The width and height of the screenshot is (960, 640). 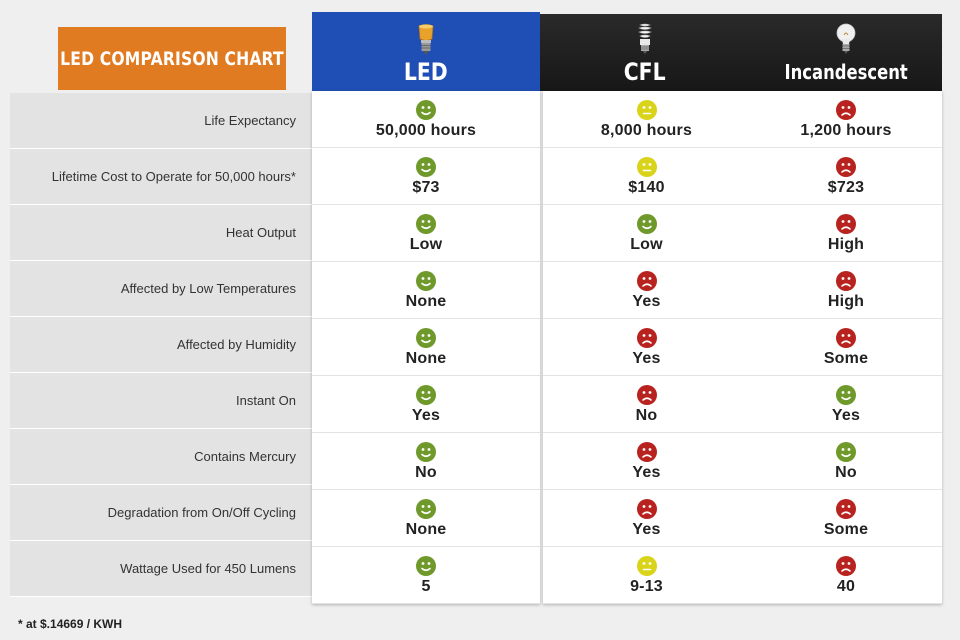 What do you see at coordinates (646, 176) in the screenshot?
I see `rating-cell: $140` at bounding box center [646, 176].